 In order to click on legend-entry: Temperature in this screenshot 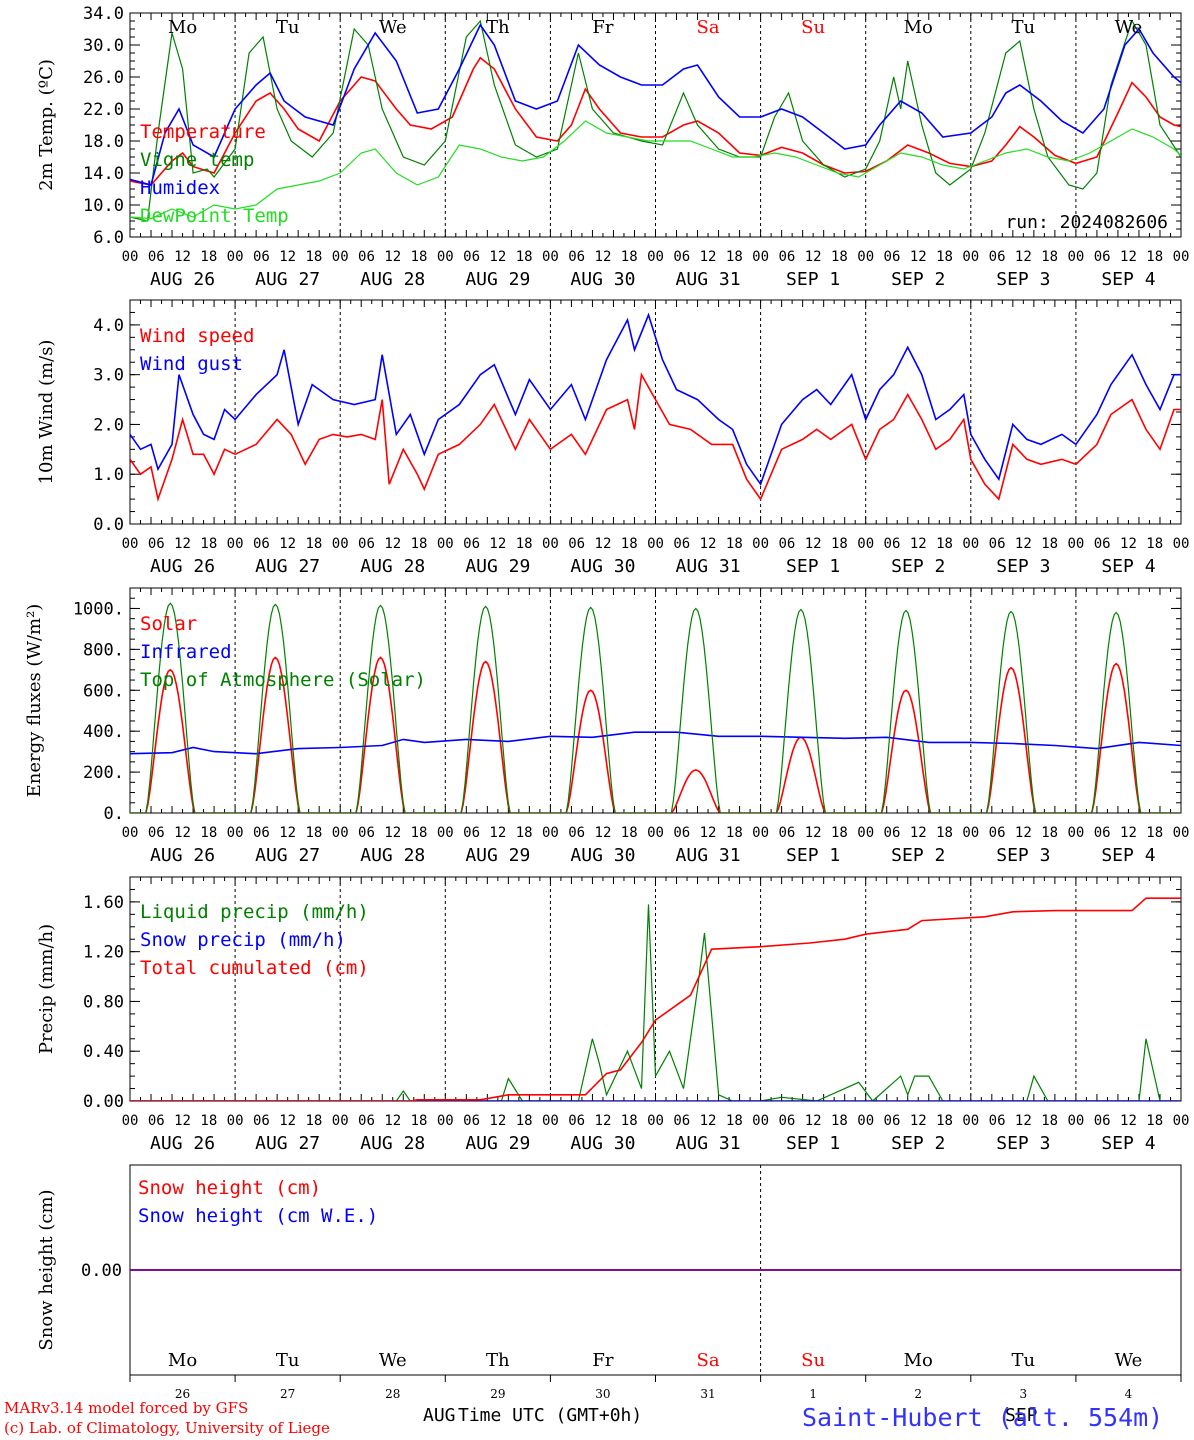, I will do `click(203, 132)`.